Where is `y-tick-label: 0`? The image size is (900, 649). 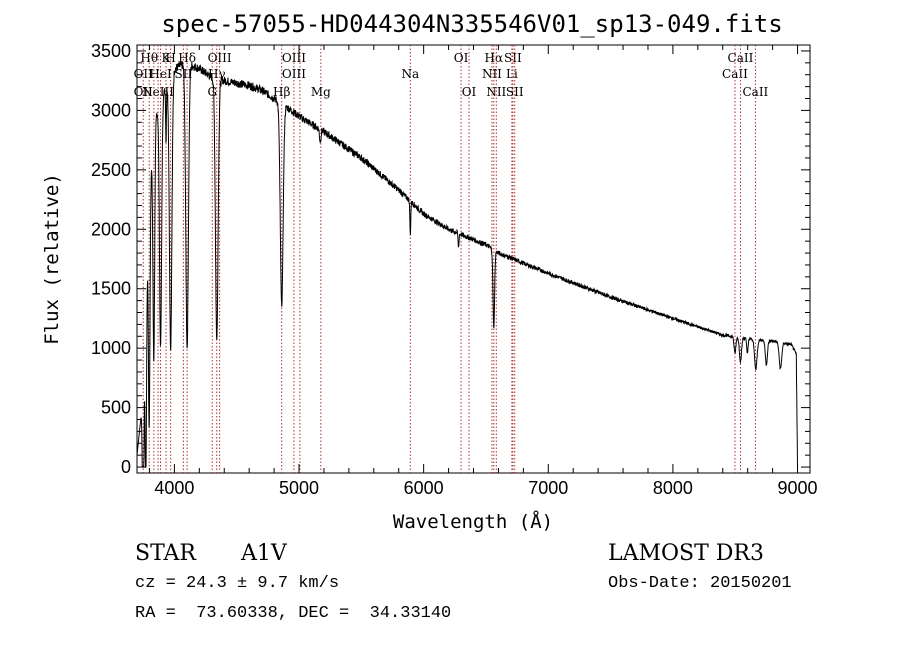
y-tick-label: 0 is located at coordinates (126, 467).